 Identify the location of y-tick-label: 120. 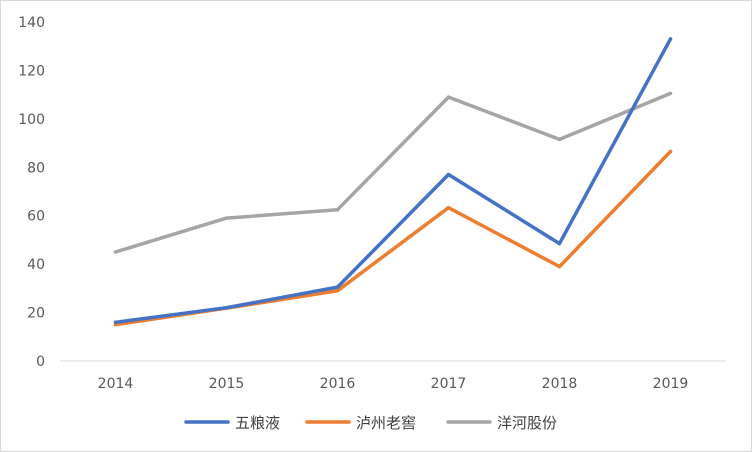
(31, 71).